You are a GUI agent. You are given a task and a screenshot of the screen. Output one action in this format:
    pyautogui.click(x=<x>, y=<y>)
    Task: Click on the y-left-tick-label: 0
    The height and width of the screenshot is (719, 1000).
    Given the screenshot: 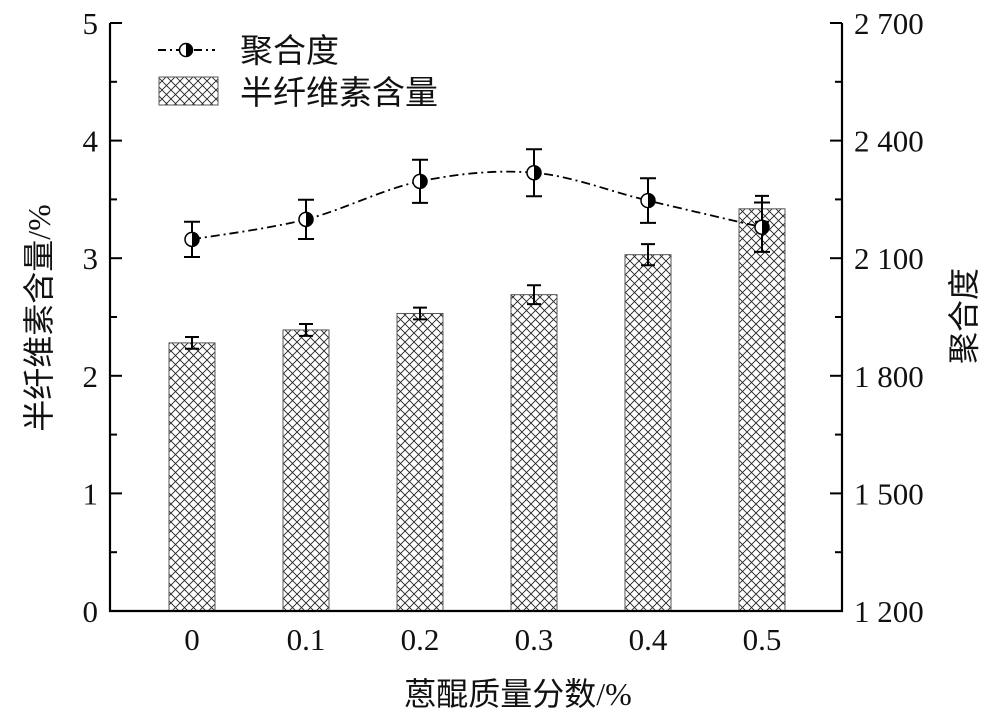 What is the action you would take?
    pyautogui.click(x=91, y=611)
    